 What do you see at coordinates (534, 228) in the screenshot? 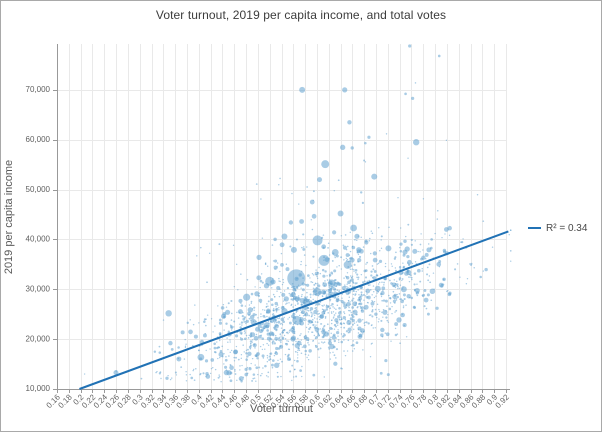
I see `trendline-legend-swatch` at bounding box center [534, 228].